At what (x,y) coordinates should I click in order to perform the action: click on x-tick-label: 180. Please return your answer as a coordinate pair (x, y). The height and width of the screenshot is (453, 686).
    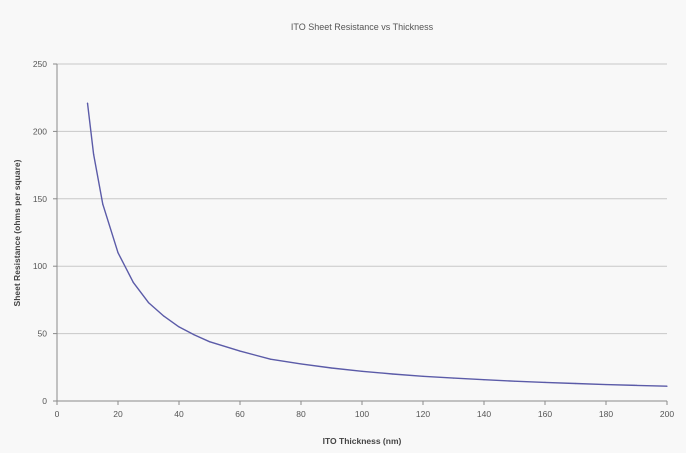
    Looking at the image, I should click on (606, 414).